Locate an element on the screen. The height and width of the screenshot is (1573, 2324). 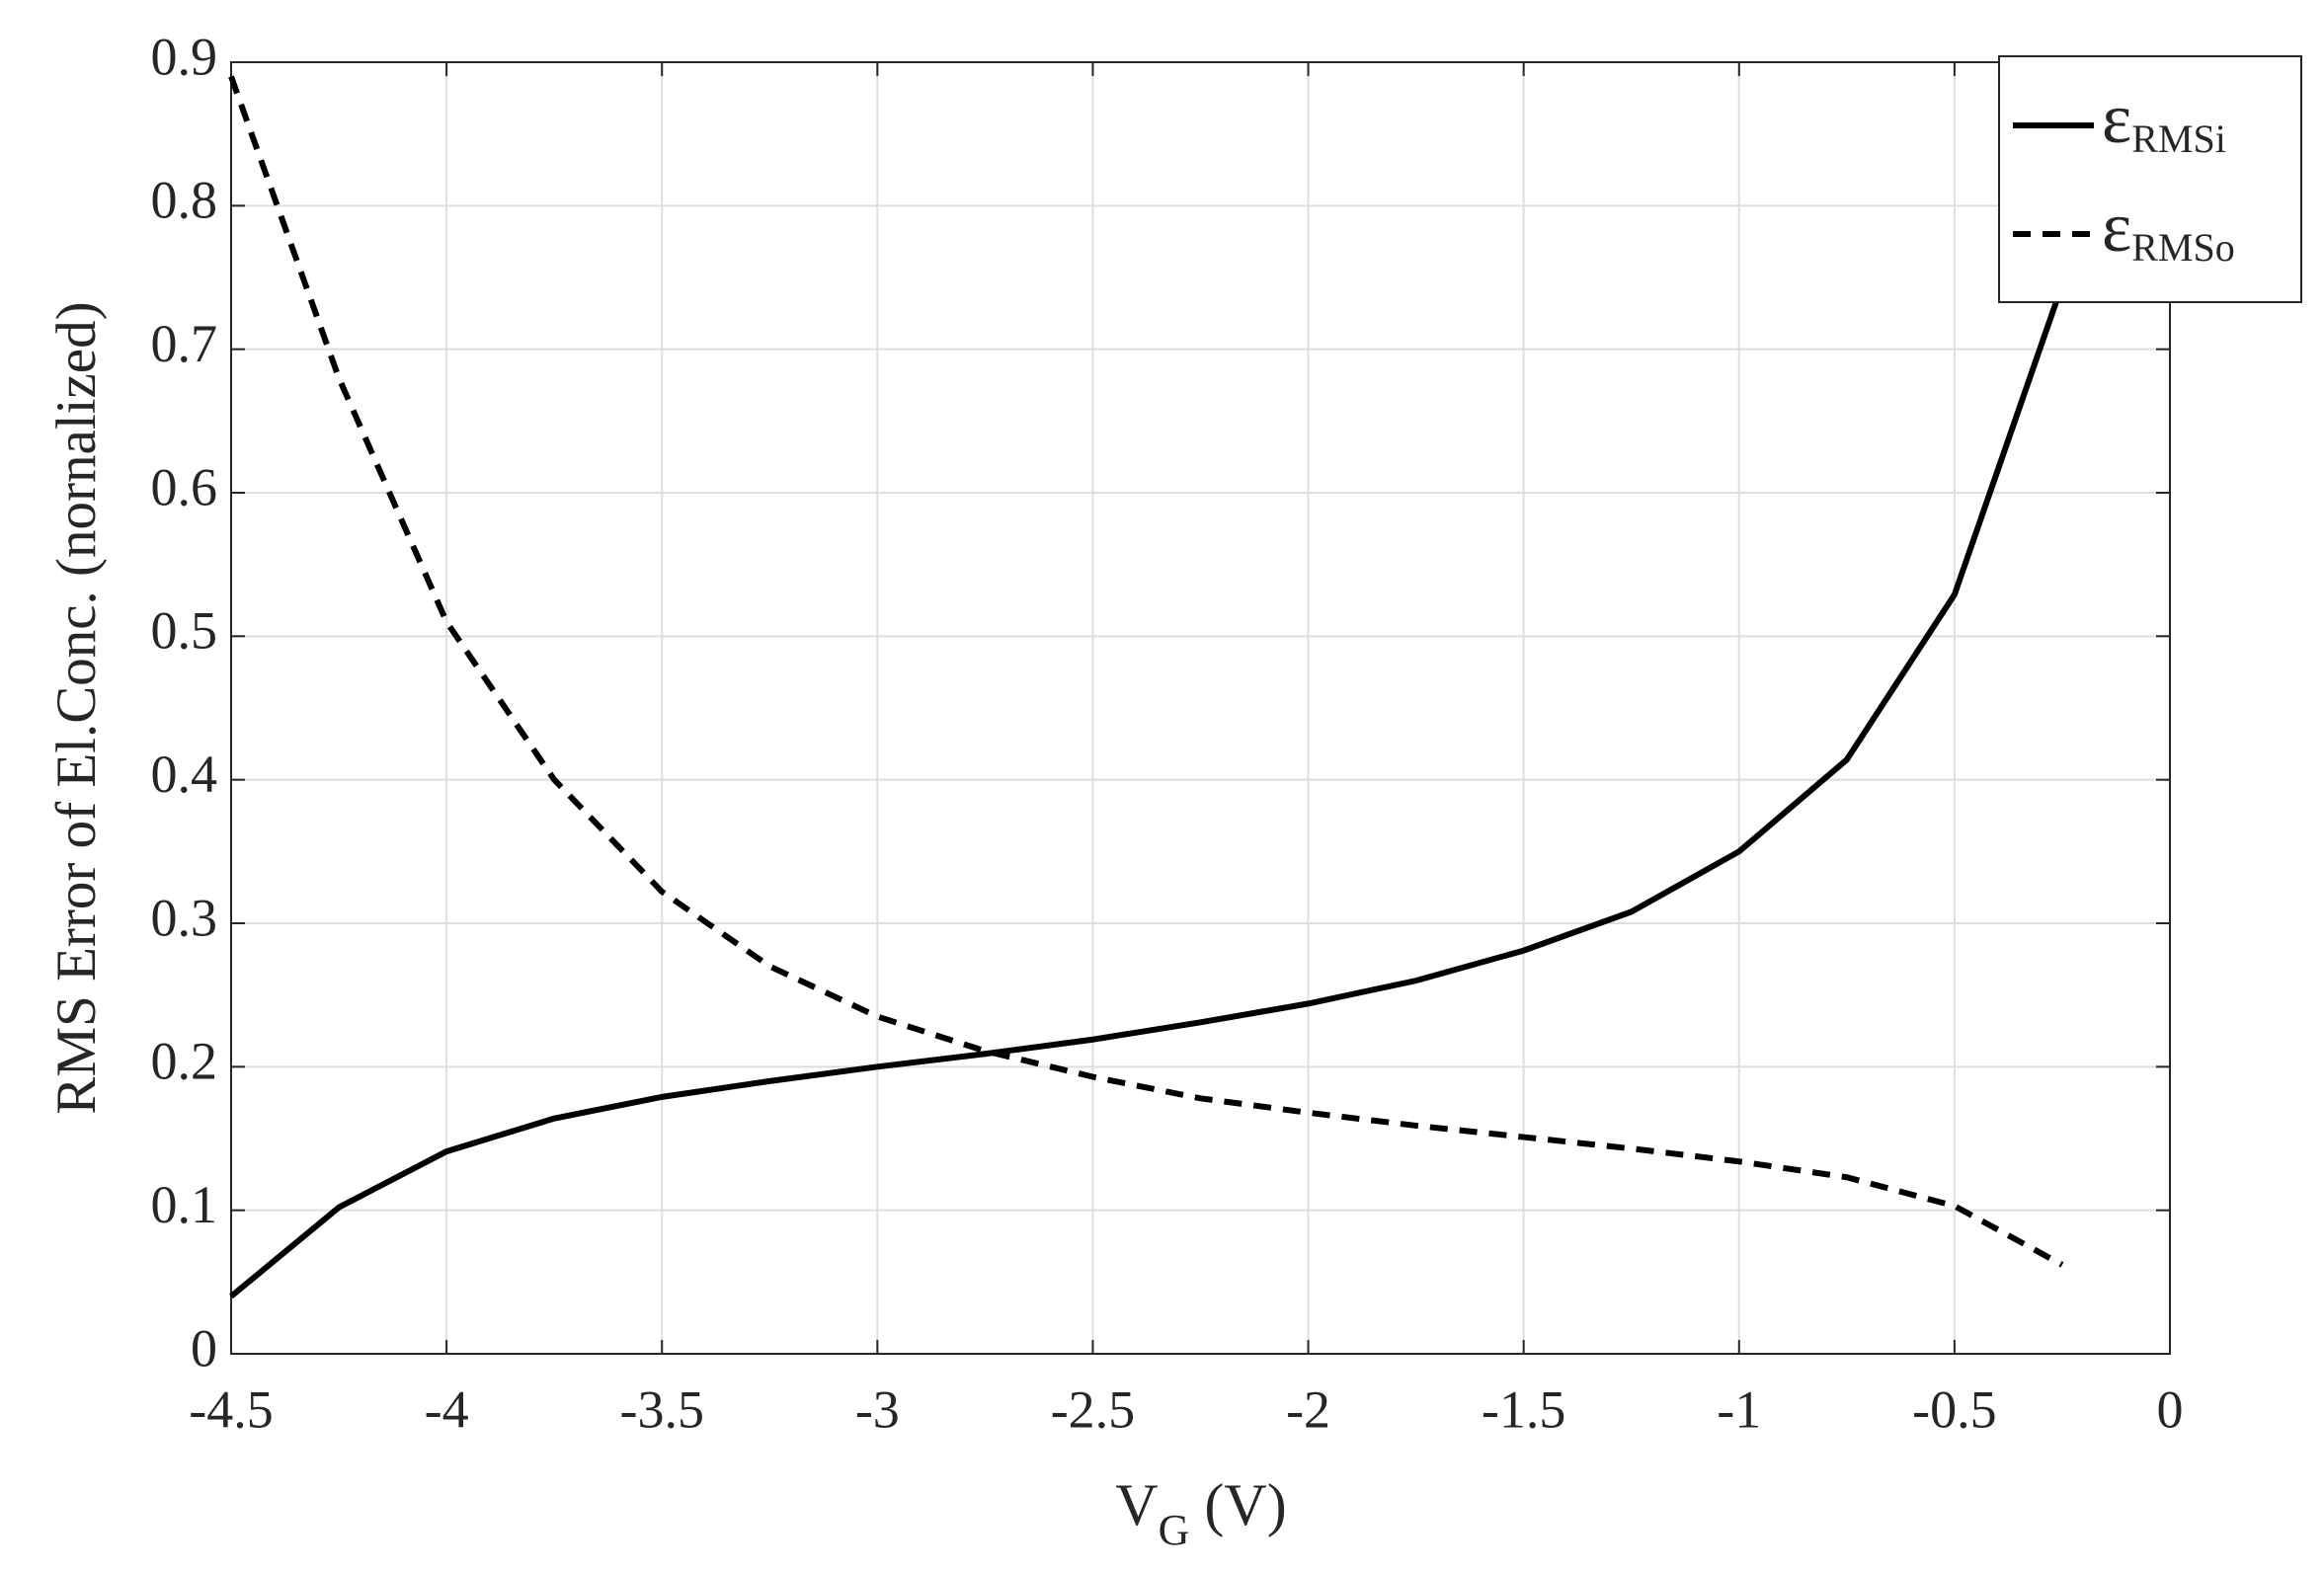
y-tick-label: 0.2 is located at coordinates (184, 1062).